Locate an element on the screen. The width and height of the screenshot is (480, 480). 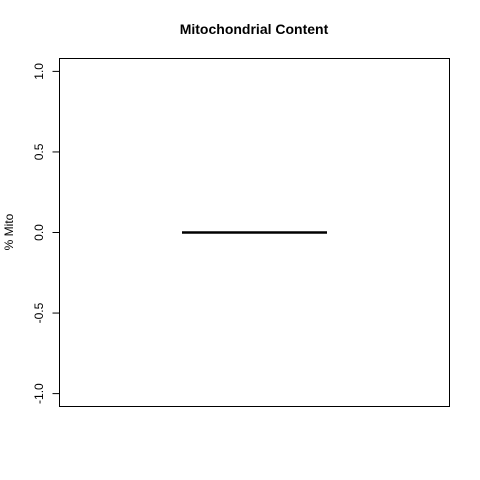
y-tick-label: 0.0 is located at coordinates (39, 232).